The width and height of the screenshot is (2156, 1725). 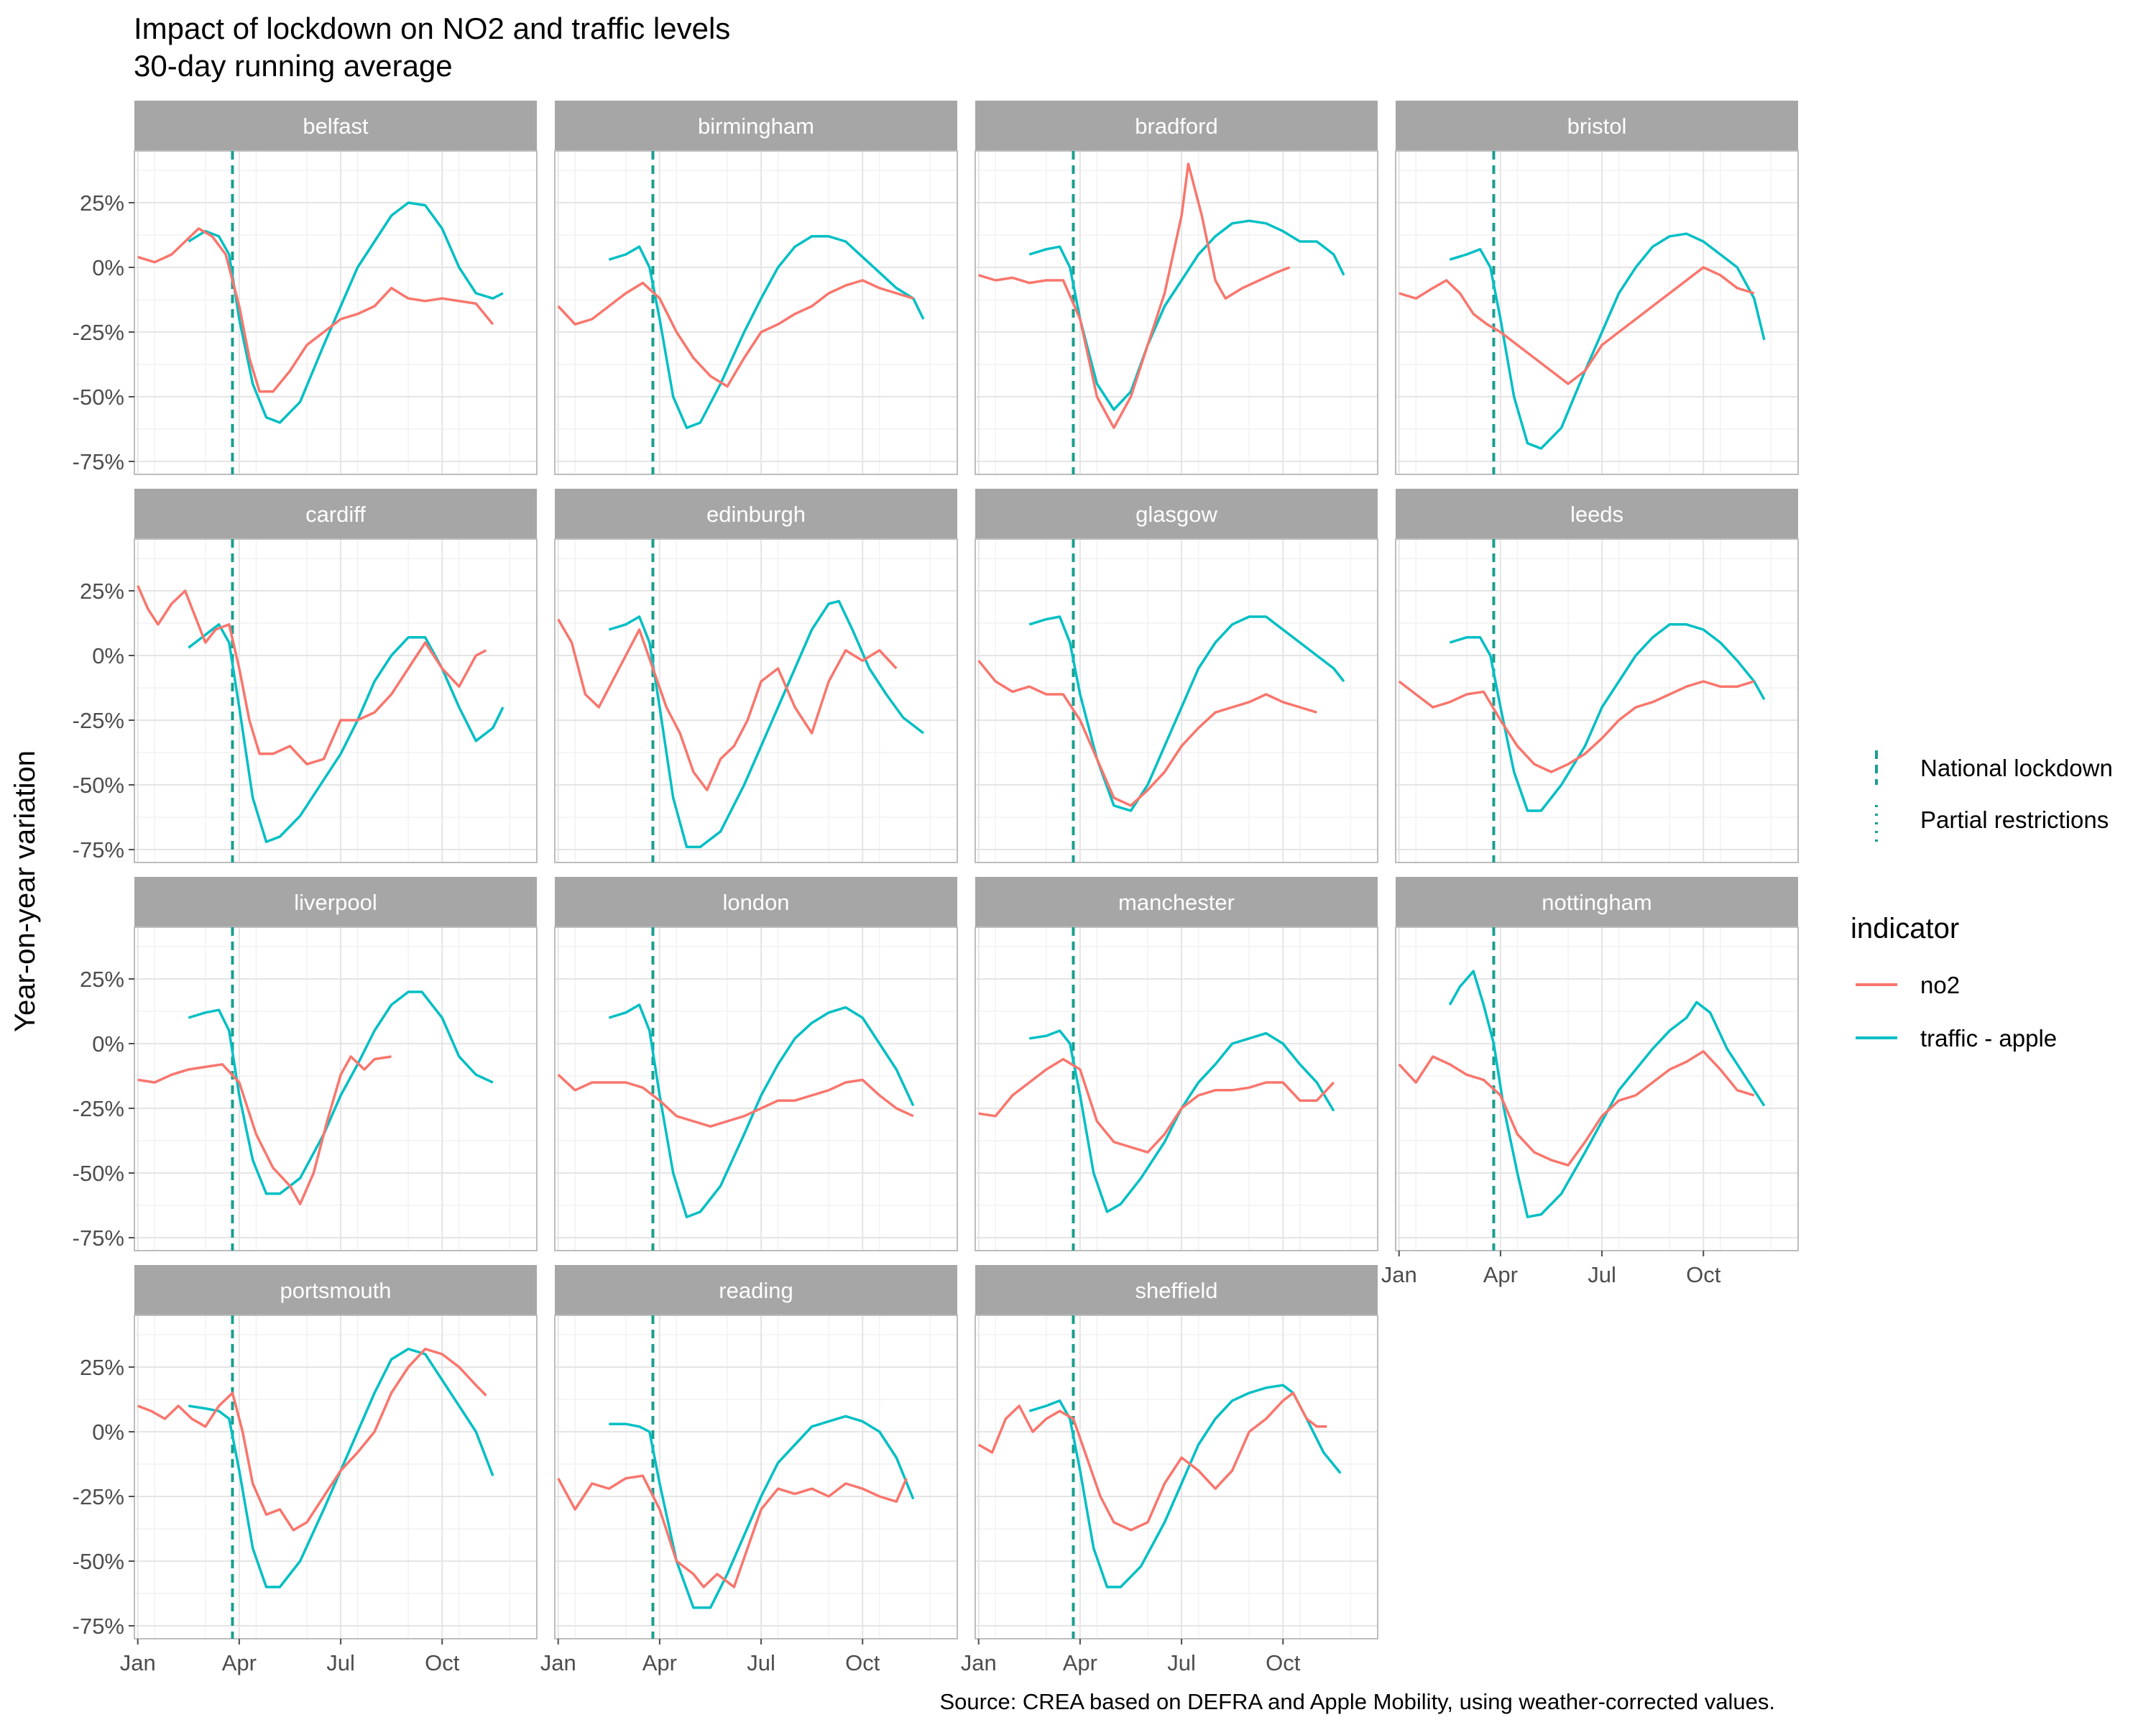 What do you see at coordinates (755, 902) in the screenshot?
I see `facet-strip-label: london` at bounding box center [755, 902].